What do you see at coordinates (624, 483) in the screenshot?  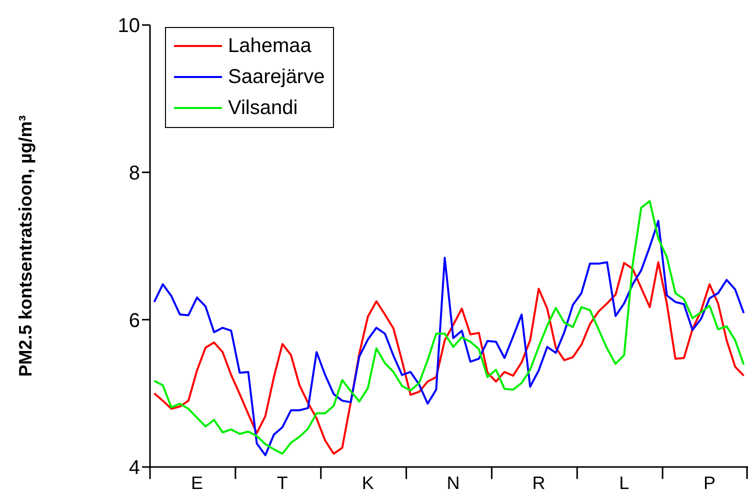 I see `x-tick-label: L` at bounding box center [624, 483].